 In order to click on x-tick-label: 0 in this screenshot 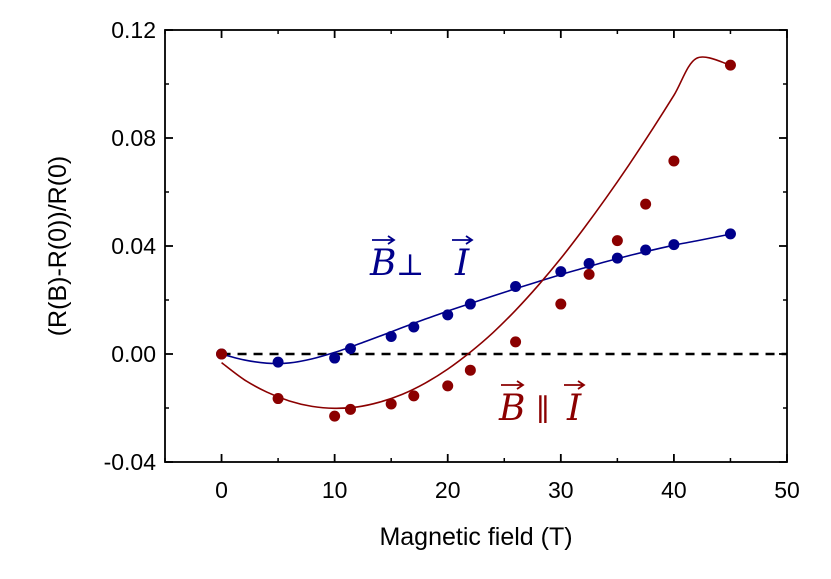, I will do `click(221, 490)`.